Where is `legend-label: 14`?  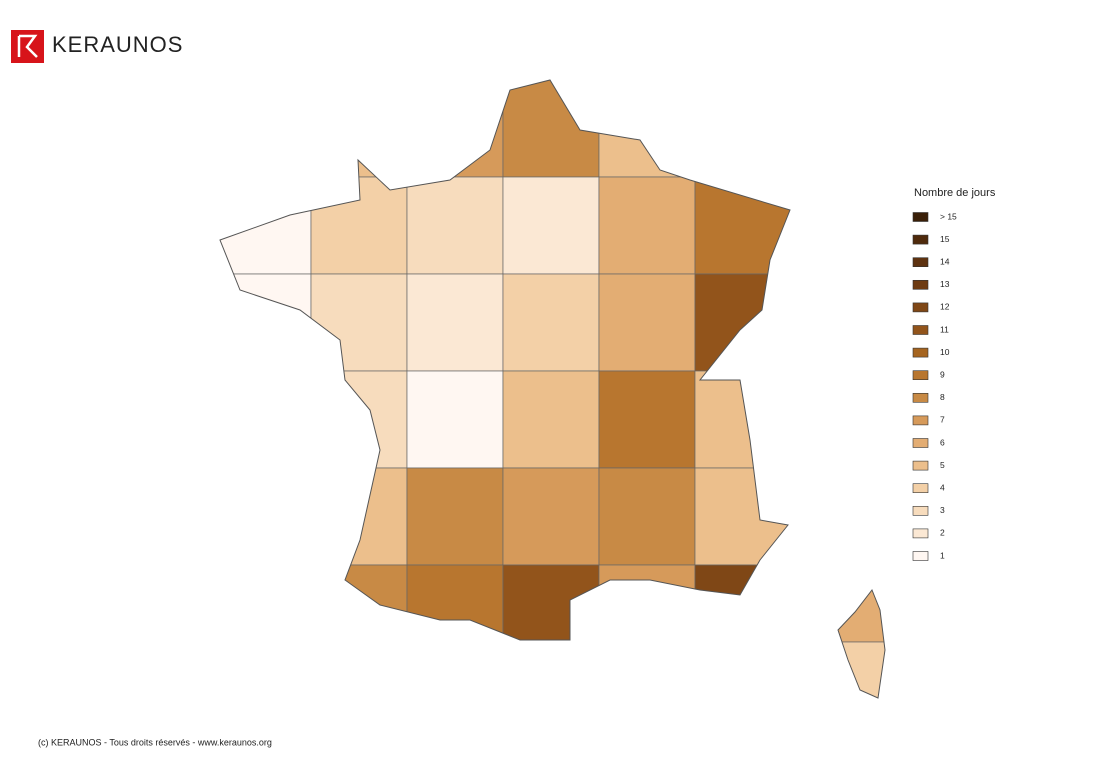
legend-label: 14 is located at coordinates (945, 261).